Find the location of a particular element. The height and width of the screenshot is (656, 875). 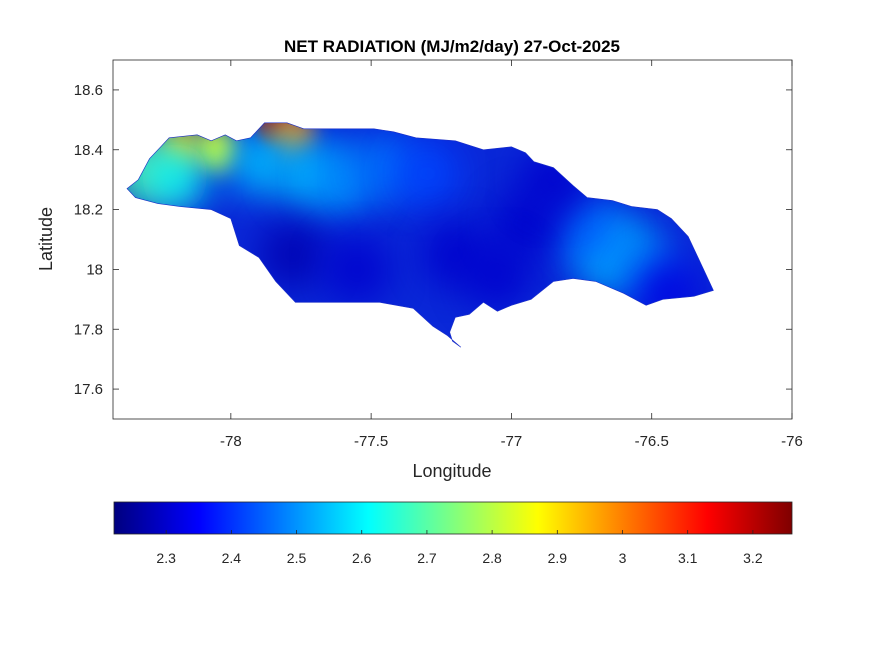

y-tick-label: 18 is located at coordinates (94, 269).